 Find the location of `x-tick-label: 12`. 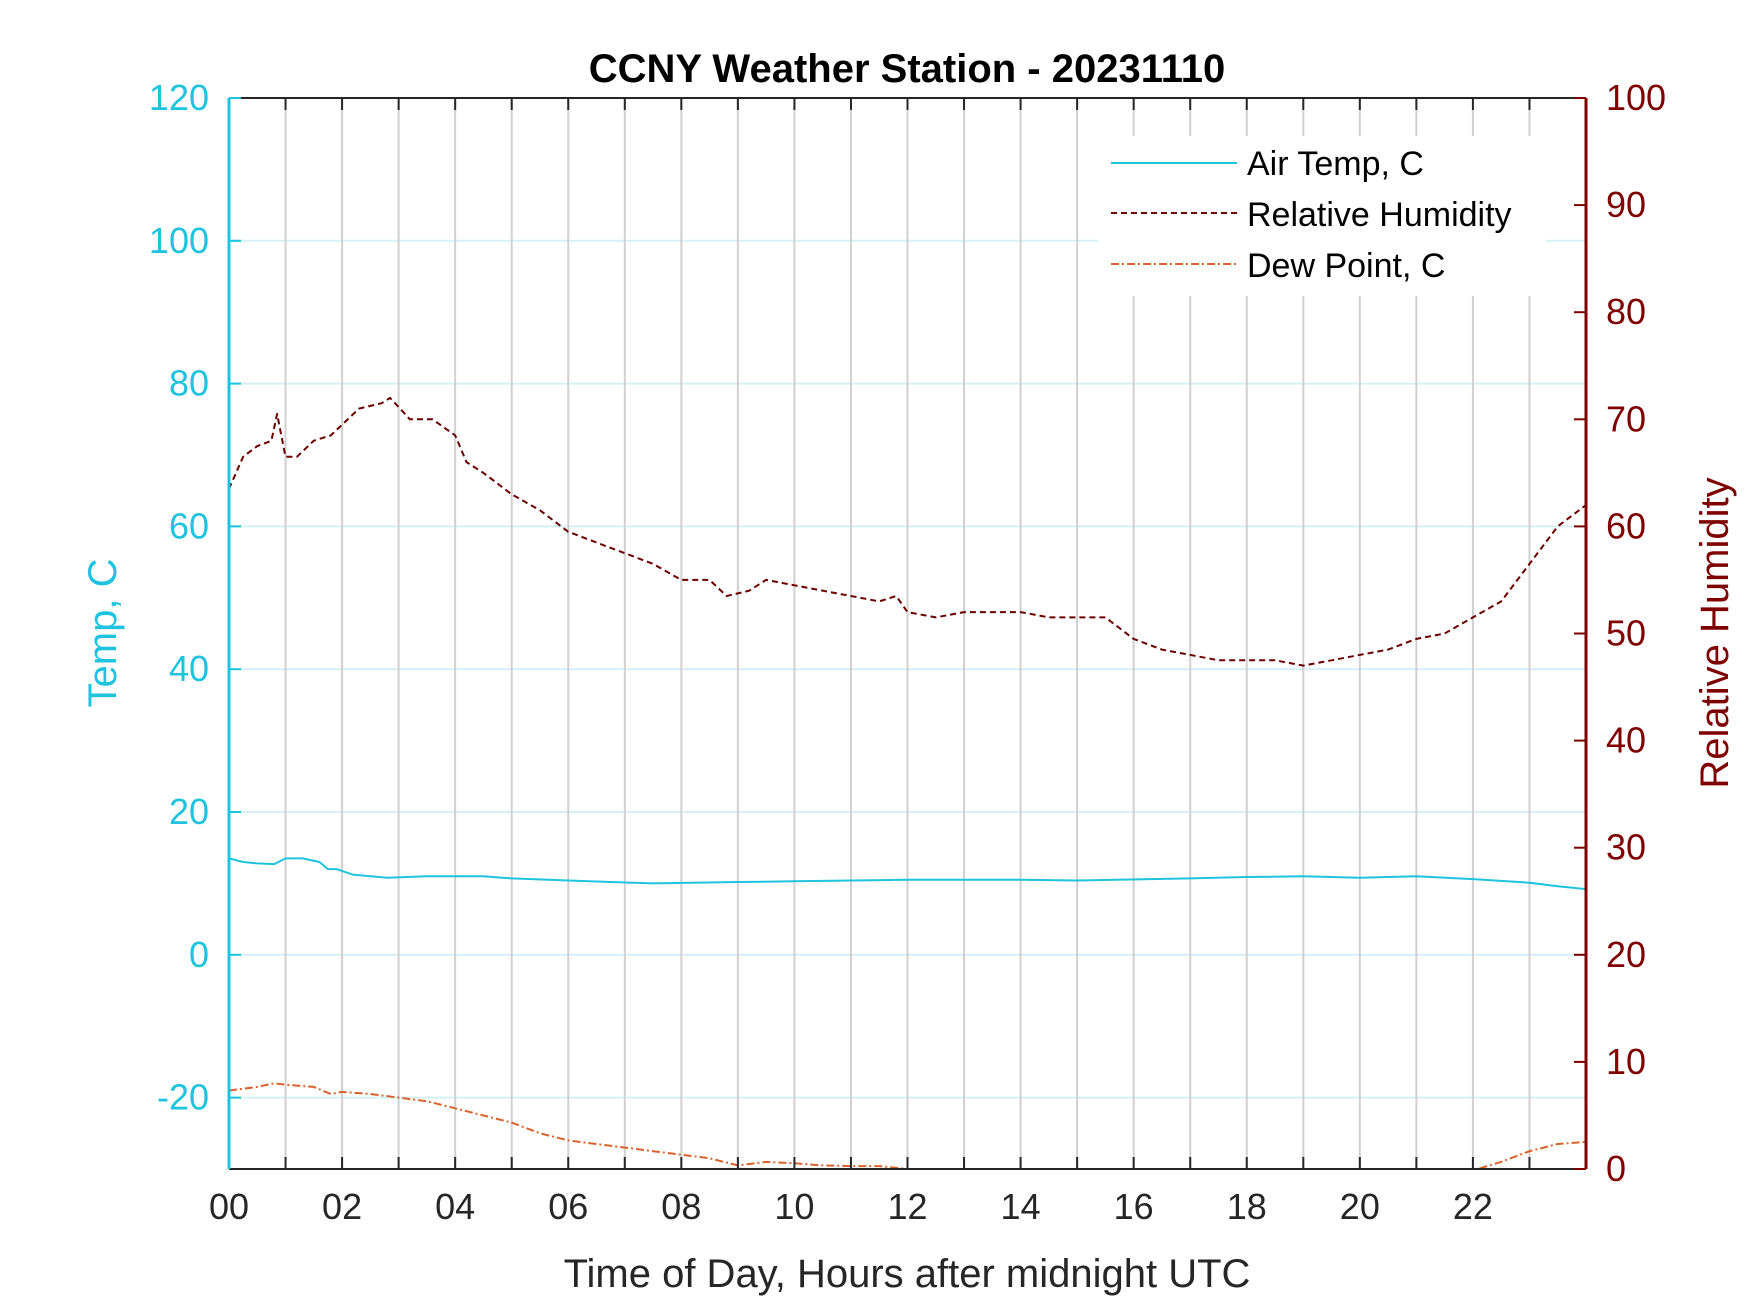

x-tick-label: 12 is located at coordinates (907, 1206).